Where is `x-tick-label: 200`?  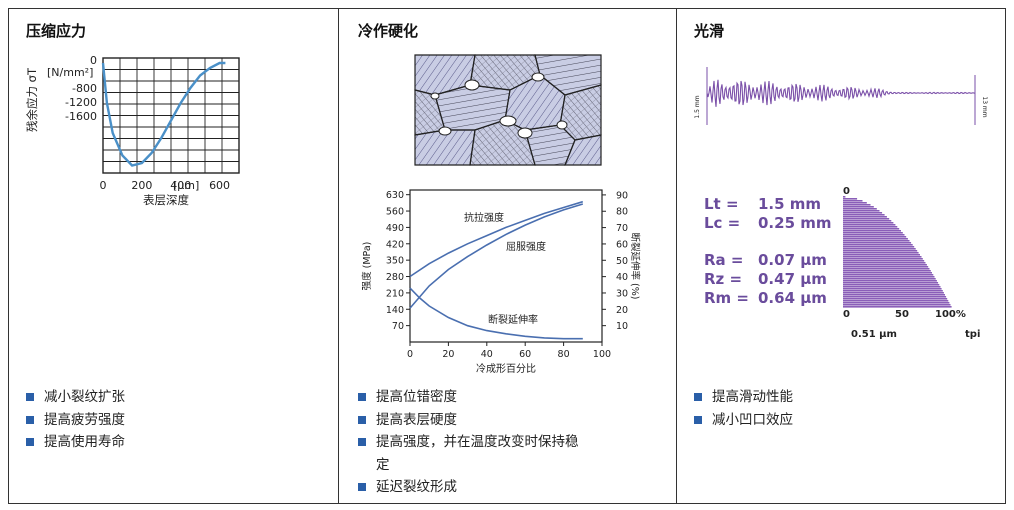
x-tick-label: 200 is located at coordinates (141, 185).